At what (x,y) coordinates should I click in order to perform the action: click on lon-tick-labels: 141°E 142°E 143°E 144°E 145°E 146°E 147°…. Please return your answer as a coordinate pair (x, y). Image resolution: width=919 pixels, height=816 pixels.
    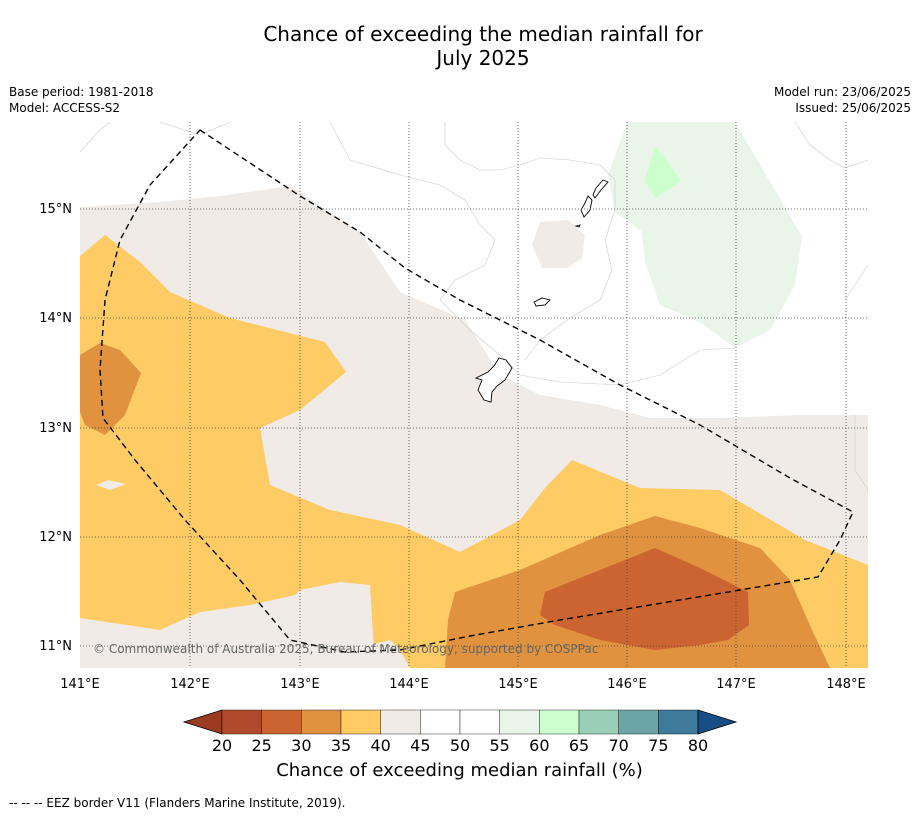
    Looking at the image, I should click on (463, 684).